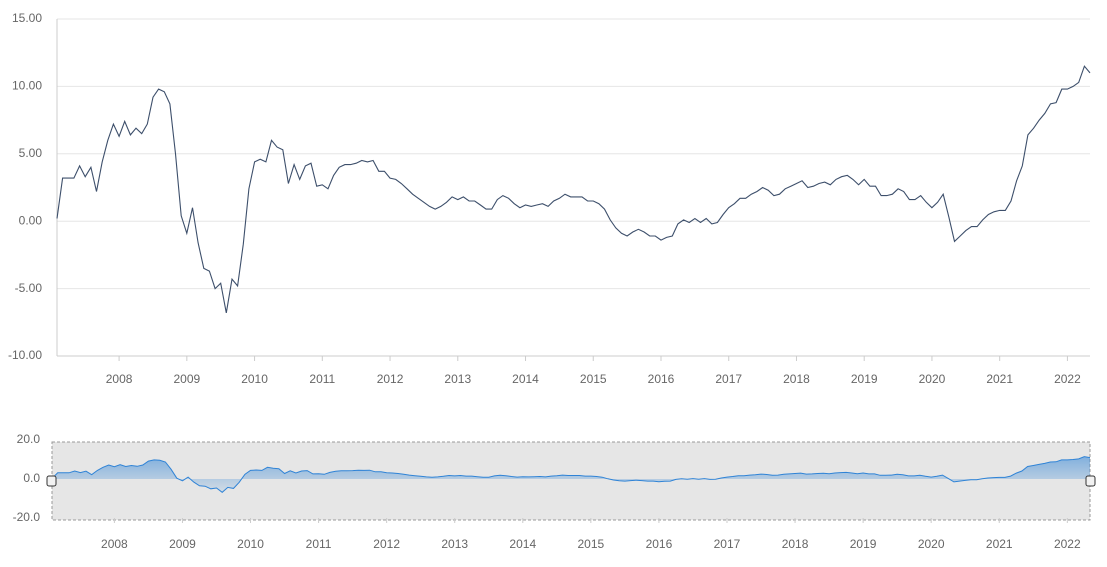  What do you see at coordinates (25, 355) in the screenshot?
I see `y-tick-label: -10.00` at bounding box center [25, 355].